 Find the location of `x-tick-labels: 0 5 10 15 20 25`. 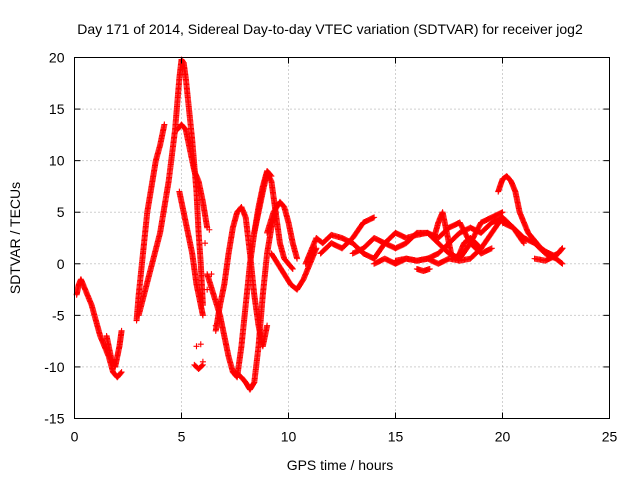

x-tick-labels: 0 5 10 15 20 25 is located at coordinates (344, 437).